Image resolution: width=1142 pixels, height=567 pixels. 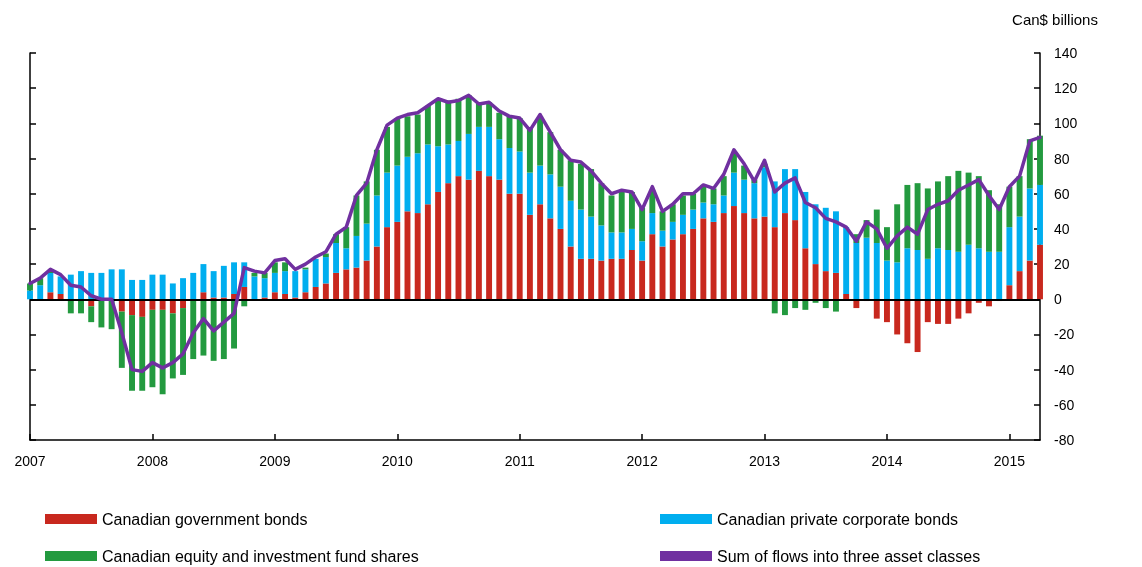 I want to click on legend-label: Canadian government bonds, so click(x=205, y=519).